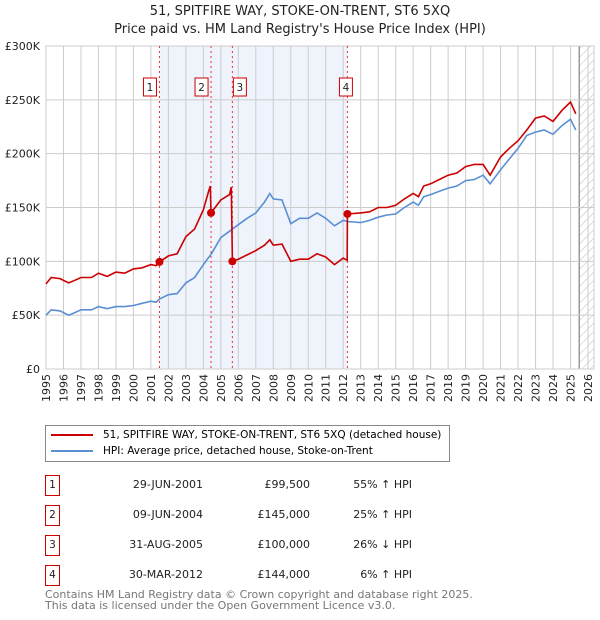 This screenshot has width=600, height=620. Describe the element at coordinates (228, 575) in the screenshot. I see `transaction-row: 4 30-MAR-2012 £144,000 6% ↑ HPI` at that location.